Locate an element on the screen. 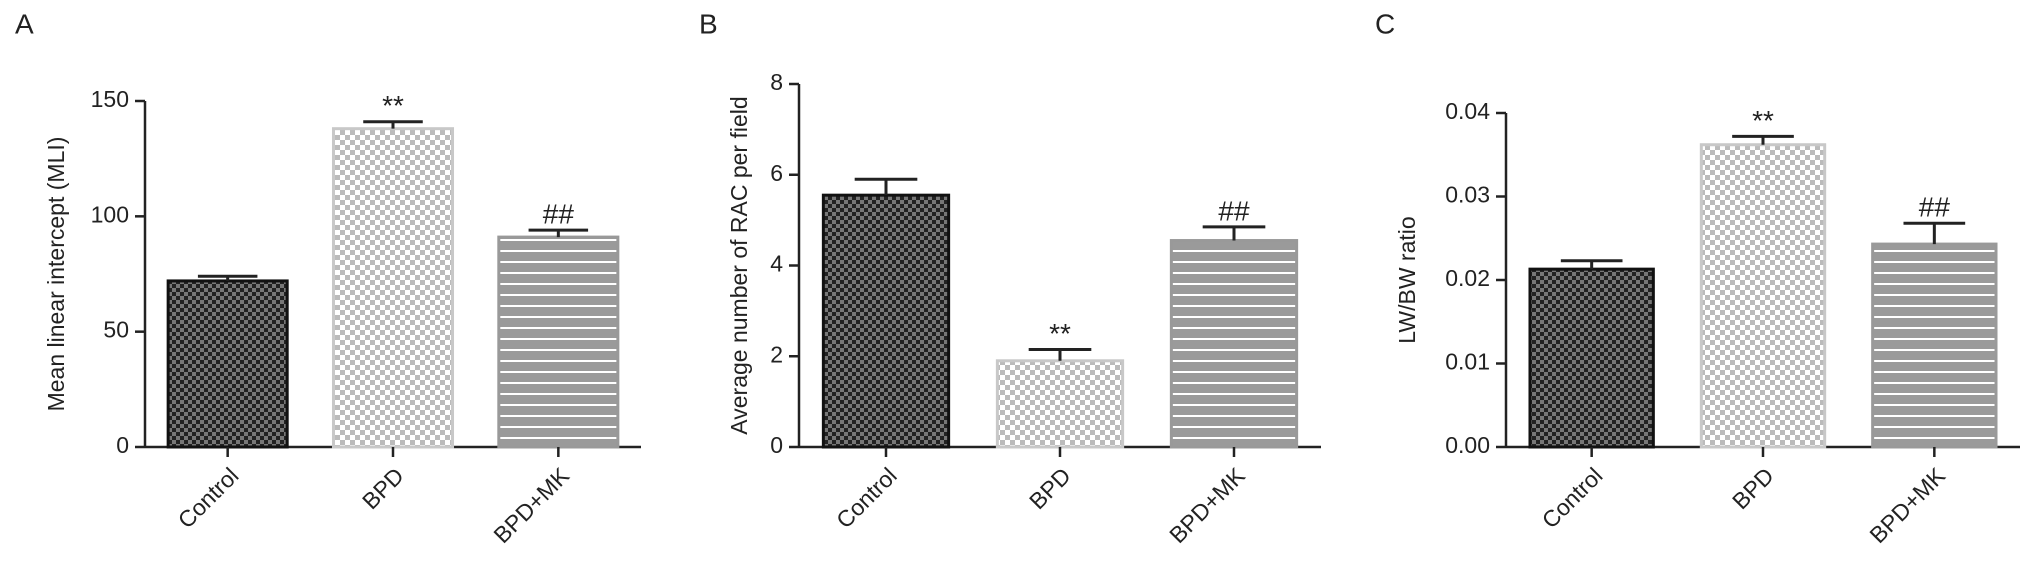 The image size is (2031, 585). y-tick-label: 0.01 is located at coordinates (1467, 362).